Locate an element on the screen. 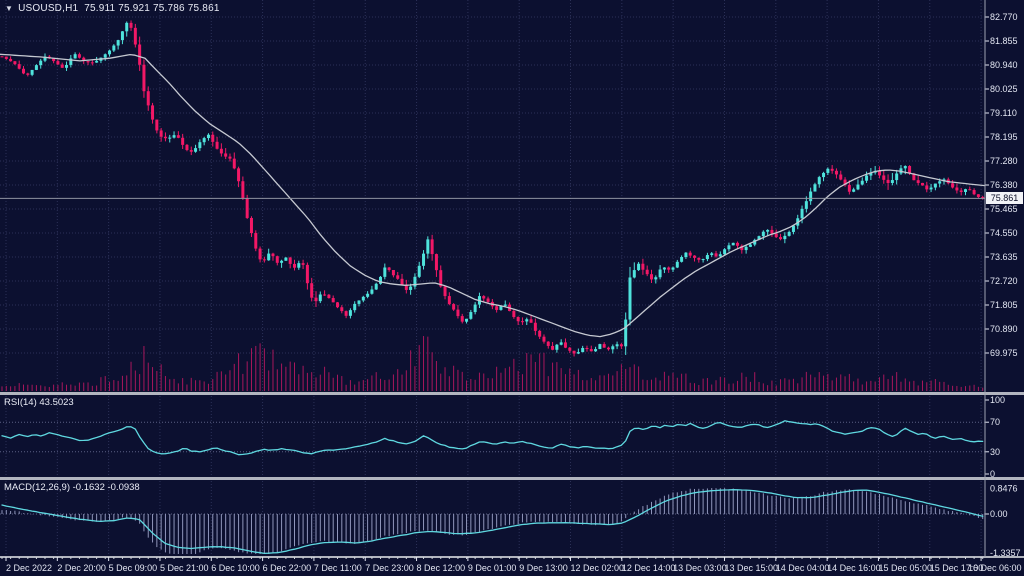  collapse-chart-icon: ▼ is located at coordinates (9, 8).